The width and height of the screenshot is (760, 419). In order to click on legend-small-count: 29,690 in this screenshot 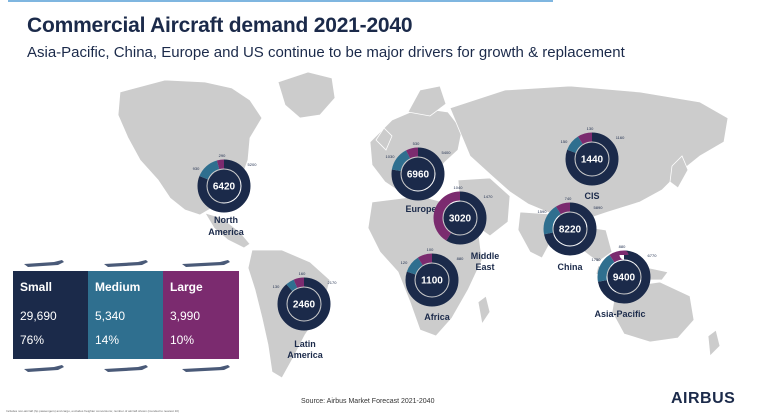, I will do `click(38, 316)`.